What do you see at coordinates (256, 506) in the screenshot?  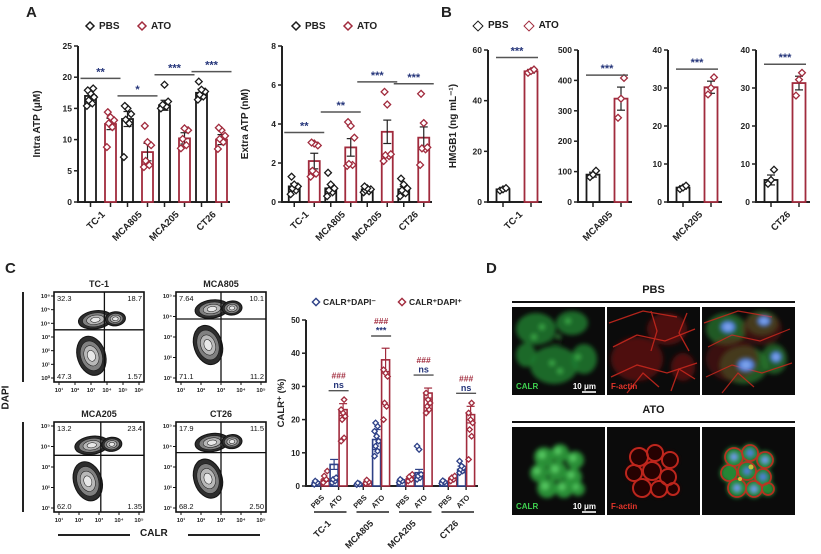 I see `label: 2.50` at bounding box center [256, 506].